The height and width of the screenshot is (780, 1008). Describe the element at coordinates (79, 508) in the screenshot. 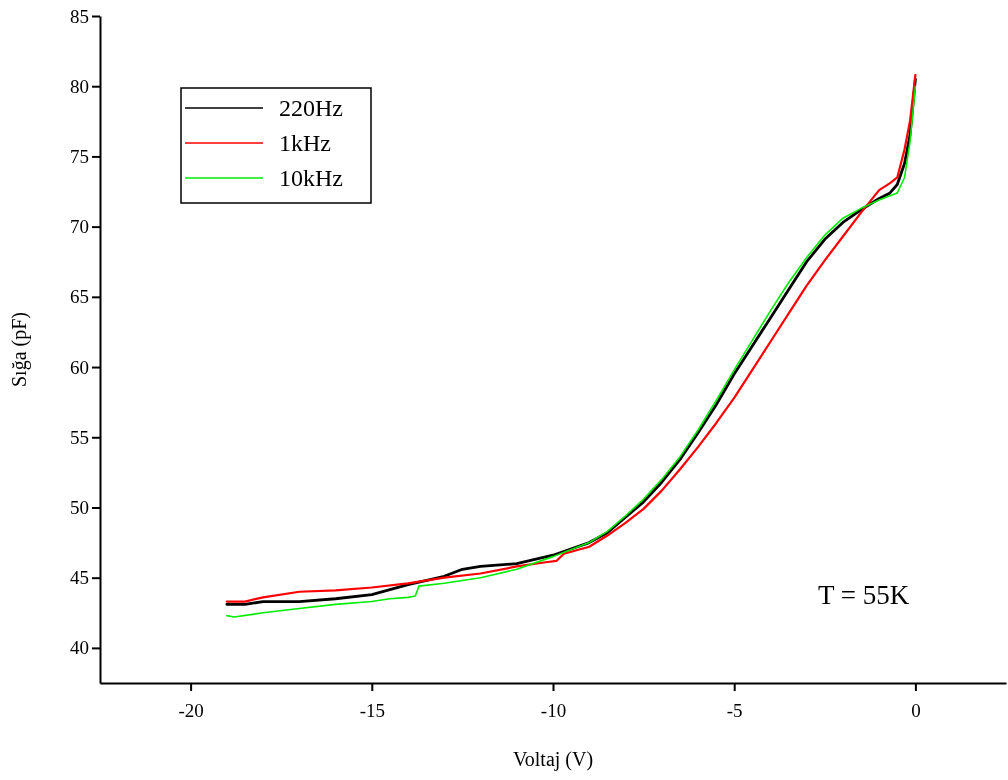

I see `y-tick-label: 50` at that location.